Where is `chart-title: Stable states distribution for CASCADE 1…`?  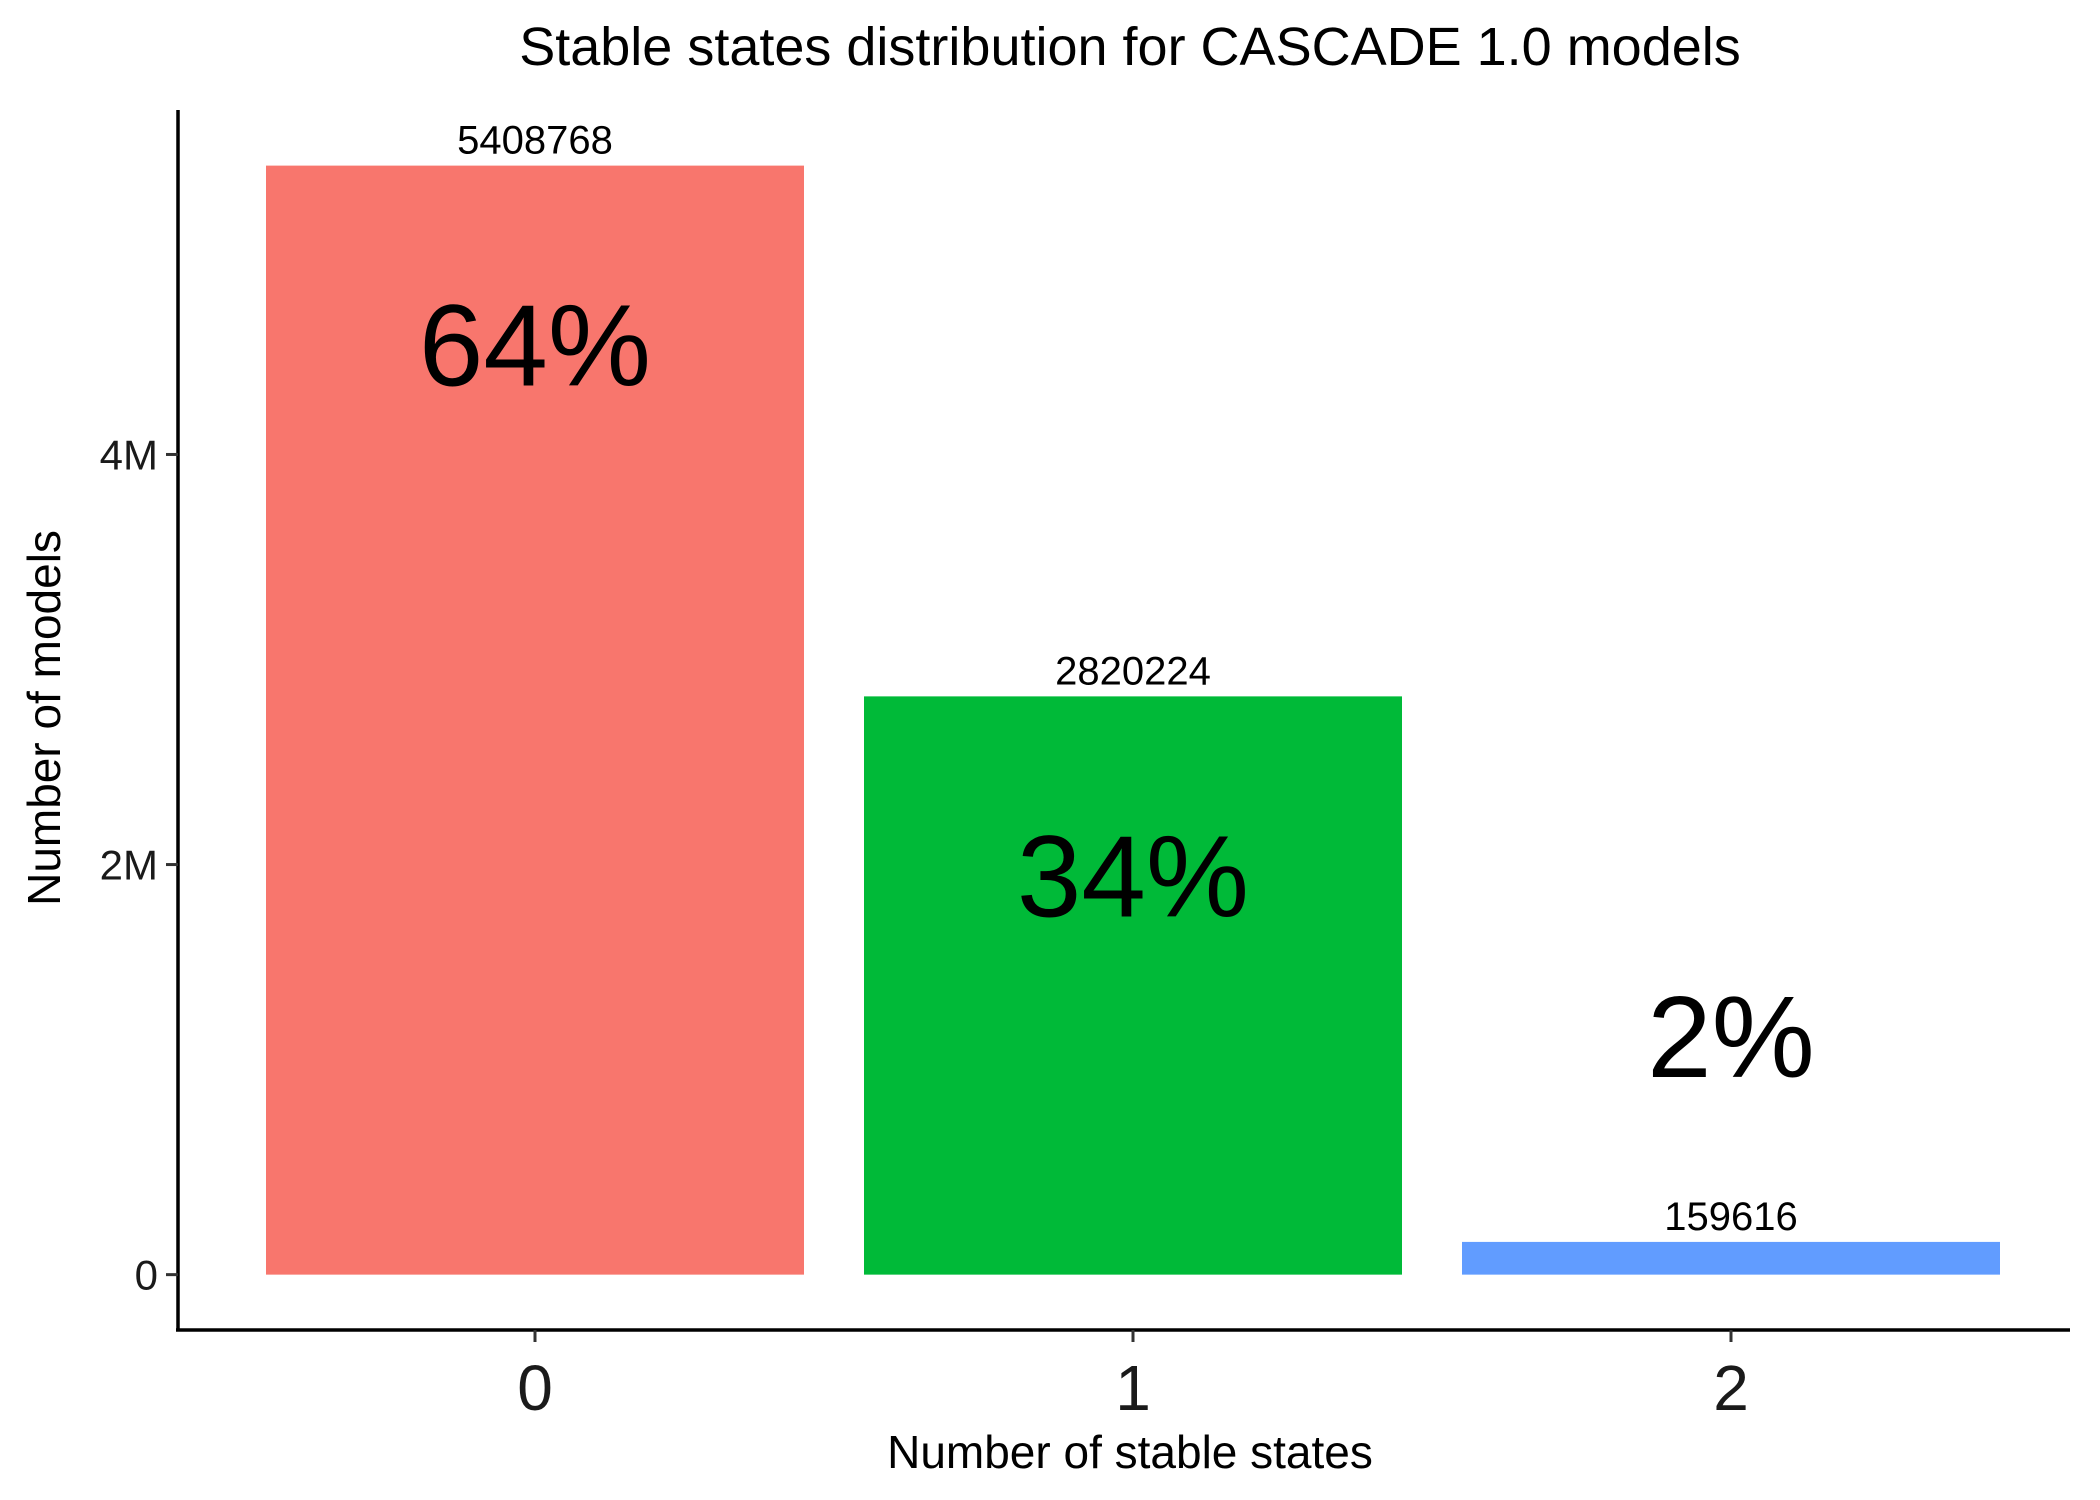
chart-title: Stable states distribution for CASCADE 1… is located at coordinates (1130, 47).